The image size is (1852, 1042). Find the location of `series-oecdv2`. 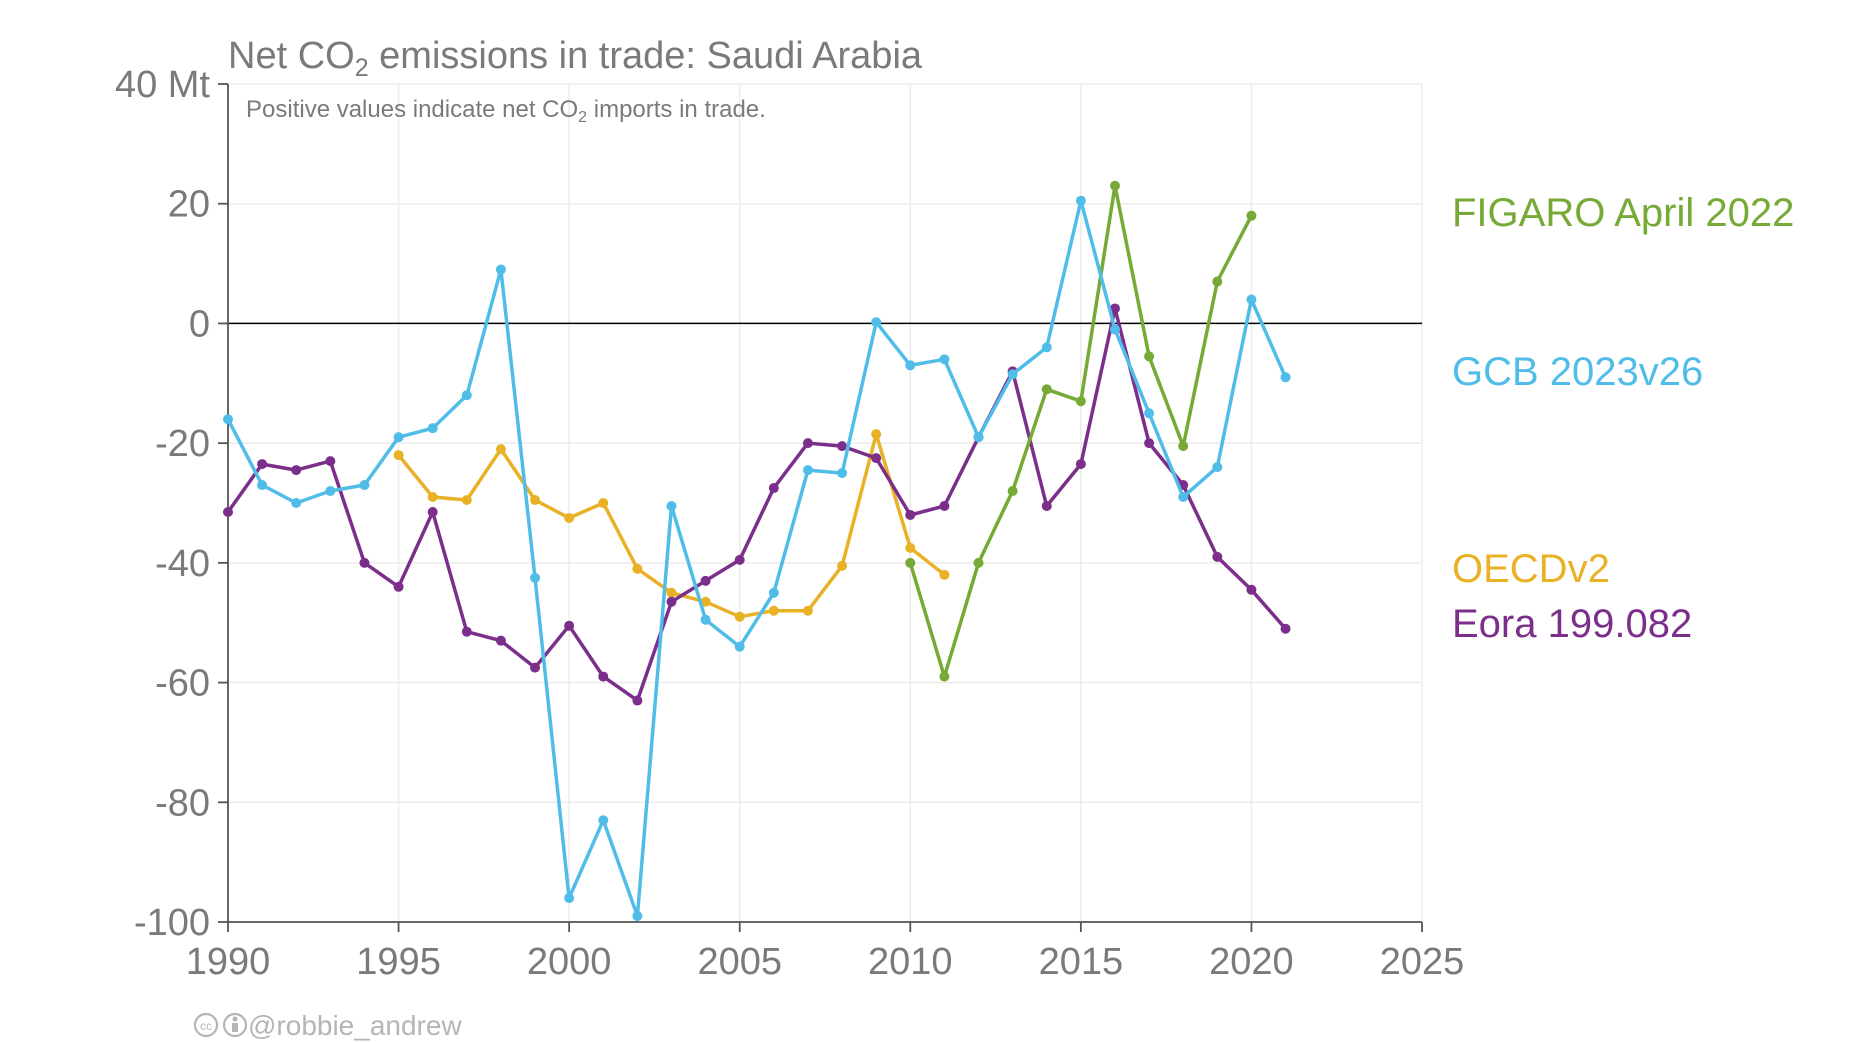

series-oecdv2 is located at coordinates (671, 525).